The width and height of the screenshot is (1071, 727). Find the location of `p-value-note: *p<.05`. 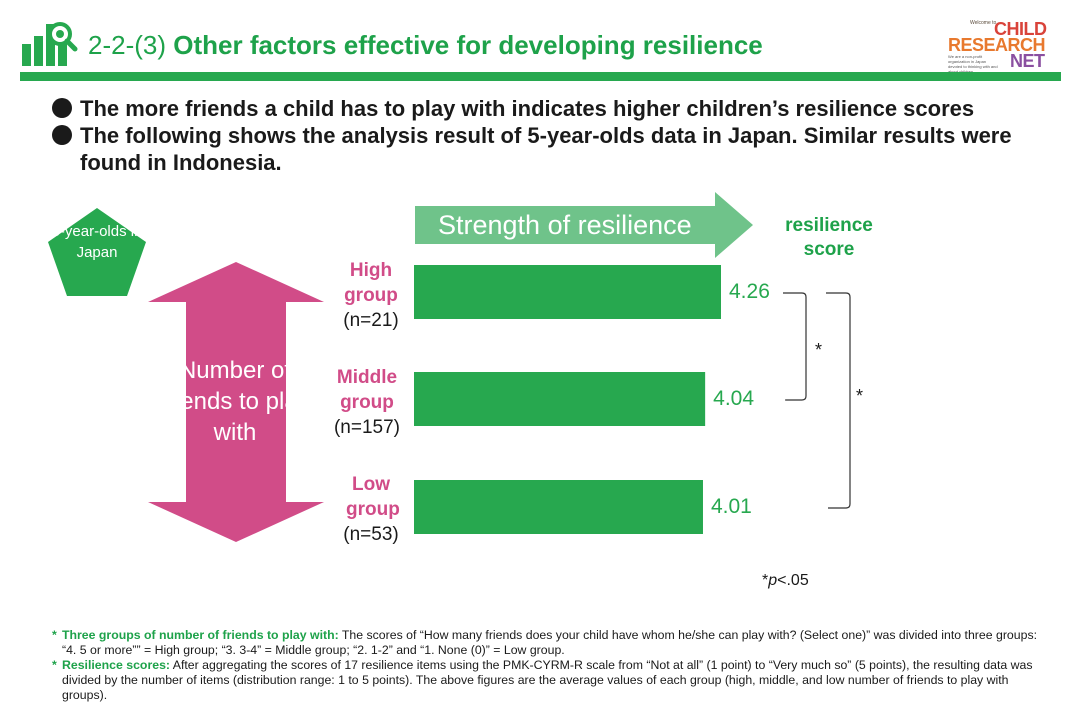

p-value-note: *p<.05 is located at coordinates (785, 581).